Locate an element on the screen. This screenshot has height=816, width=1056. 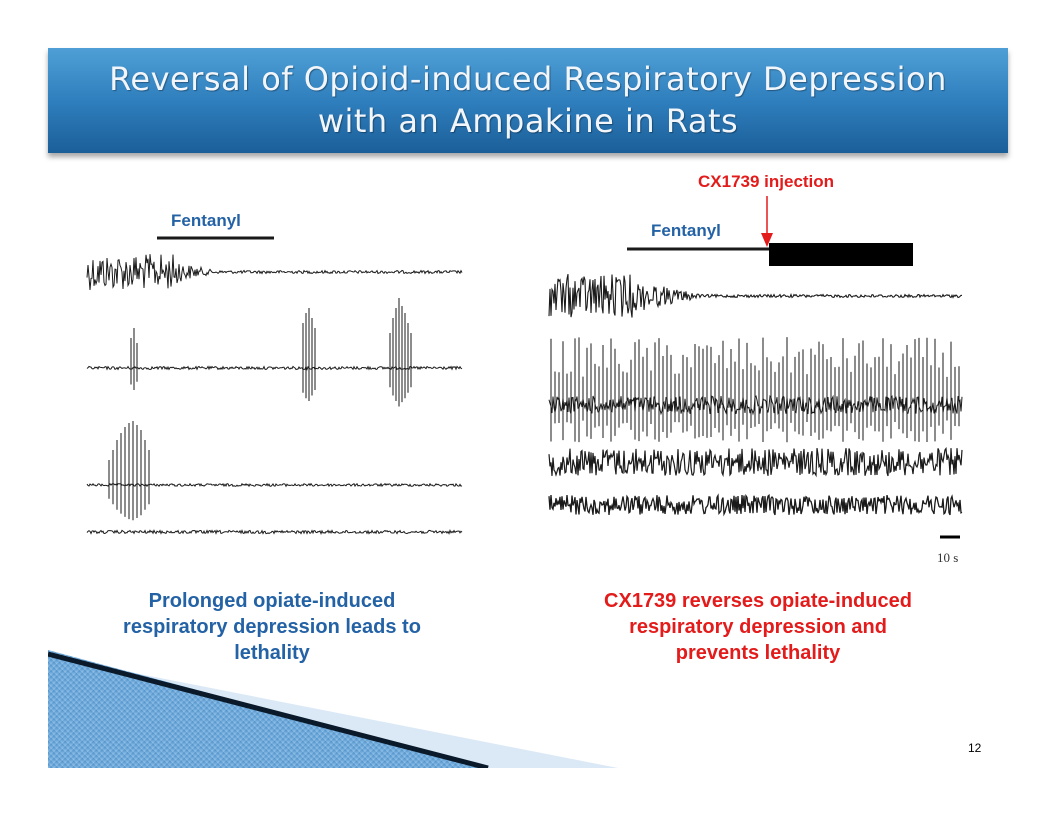
right-caption-line-3: prevents lethality is located at coordinates (758, 653).